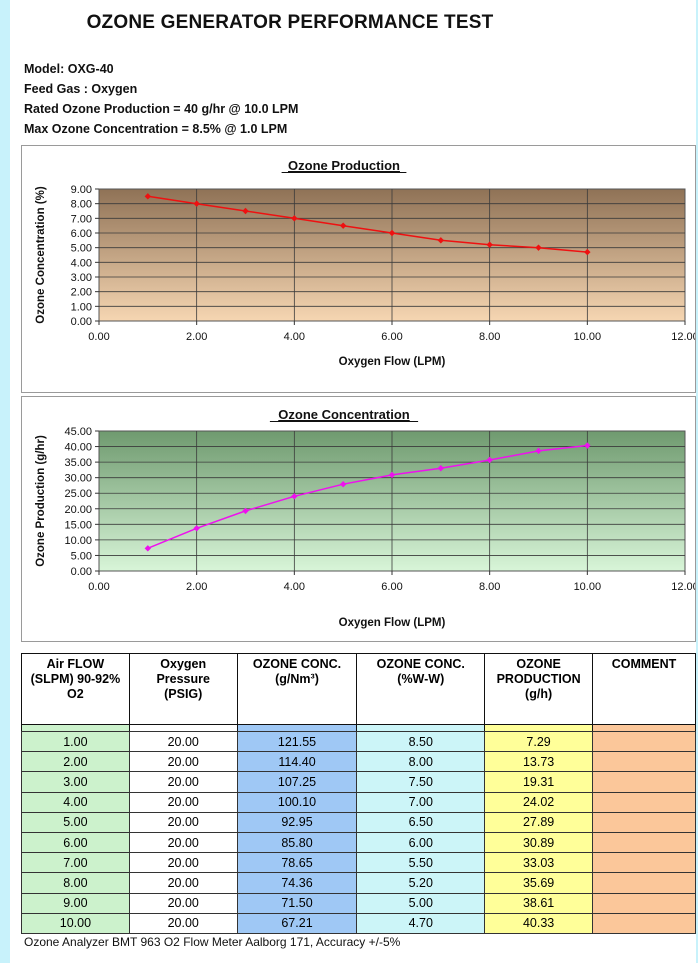  I want to click on table-cell: 121.55, so click(297, 741).